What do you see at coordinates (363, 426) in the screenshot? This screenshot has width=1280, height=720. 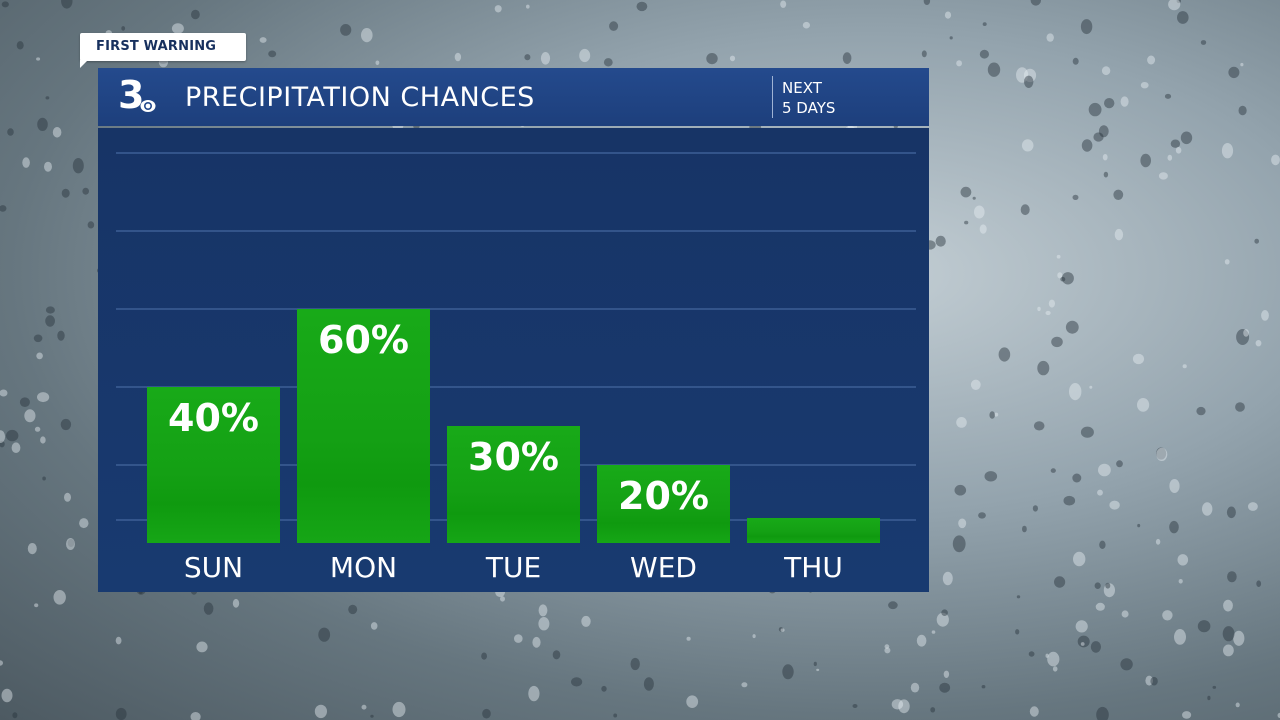 I see `bar-mon` at bounding box center [363, 426].